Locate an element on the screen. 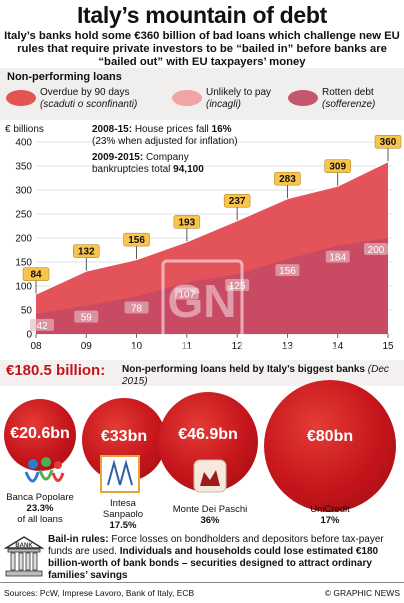 This screenshot has height=603, width=404. y-tick-label: 200 is located at coordinates (23, 239).